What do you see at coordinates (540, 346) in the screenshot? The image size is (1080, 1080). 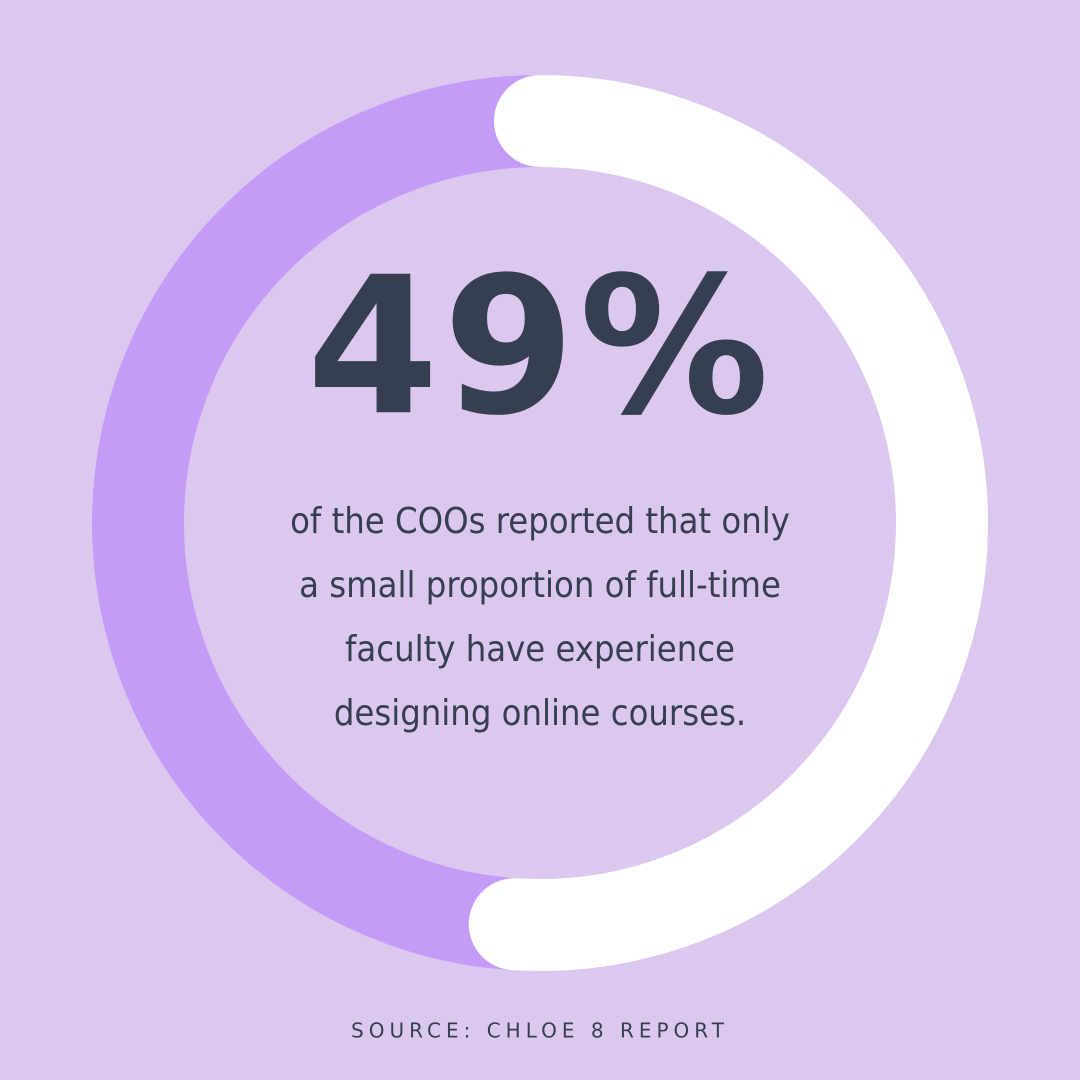 I see `value-label: 49%` at bounding box center [540, 346].